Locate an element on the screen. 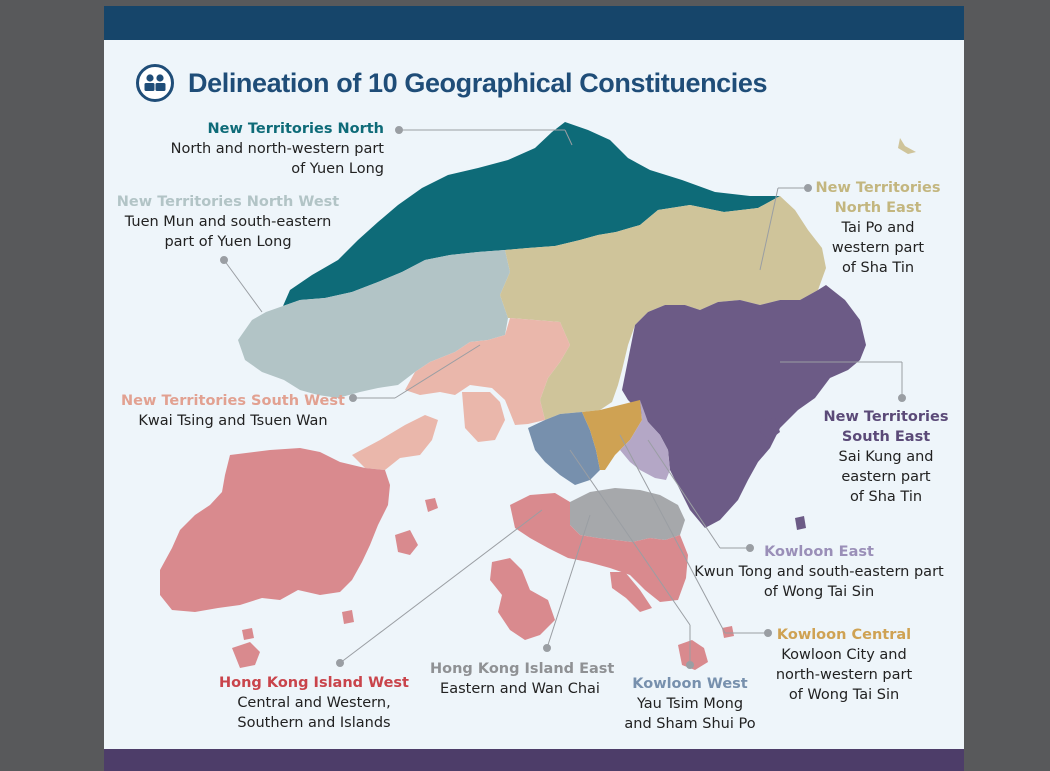  region-hk-island-west-lamma is located at coordinates (522, 599).